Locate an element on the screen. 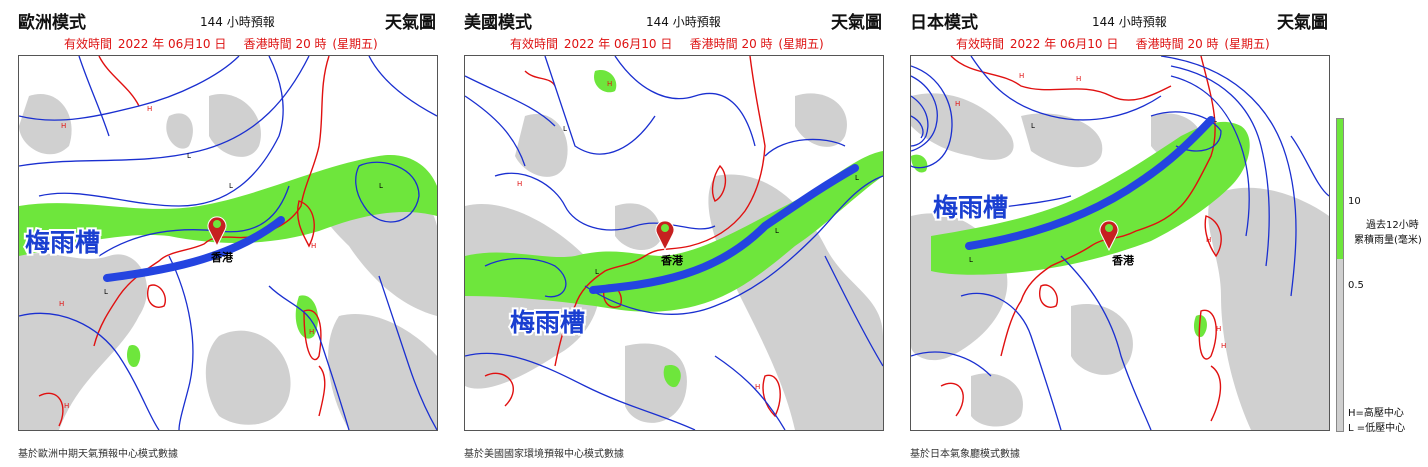 The width and height of the screenshot is (1428, 467). legend-tick-low: 0.5 is located at coordinates (1356, 285).